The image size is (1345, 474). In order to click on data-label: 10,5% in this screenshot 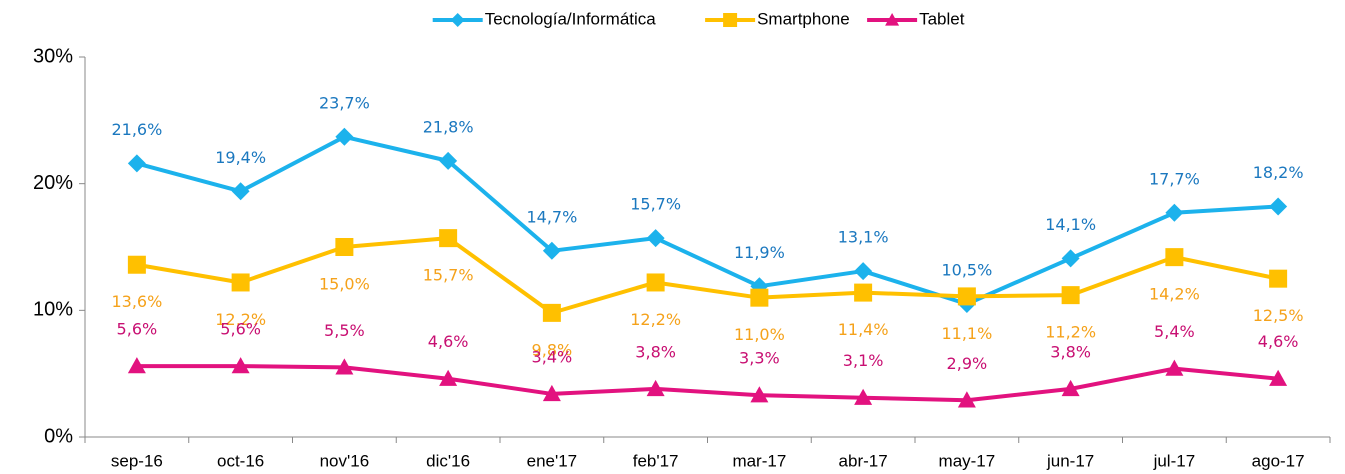, I will do `click(966, 270)`.